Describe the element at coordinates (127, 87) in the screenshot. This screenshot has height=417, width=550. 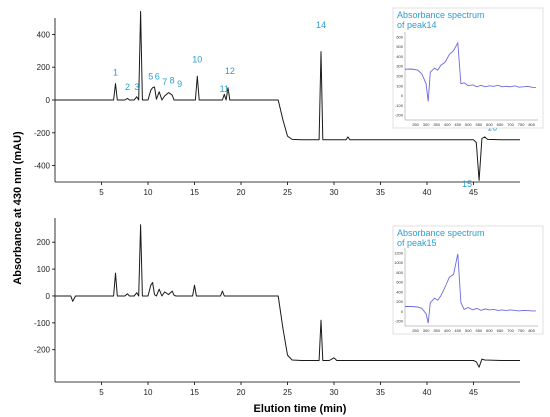
I see `peak-label-2: 2` at that location.